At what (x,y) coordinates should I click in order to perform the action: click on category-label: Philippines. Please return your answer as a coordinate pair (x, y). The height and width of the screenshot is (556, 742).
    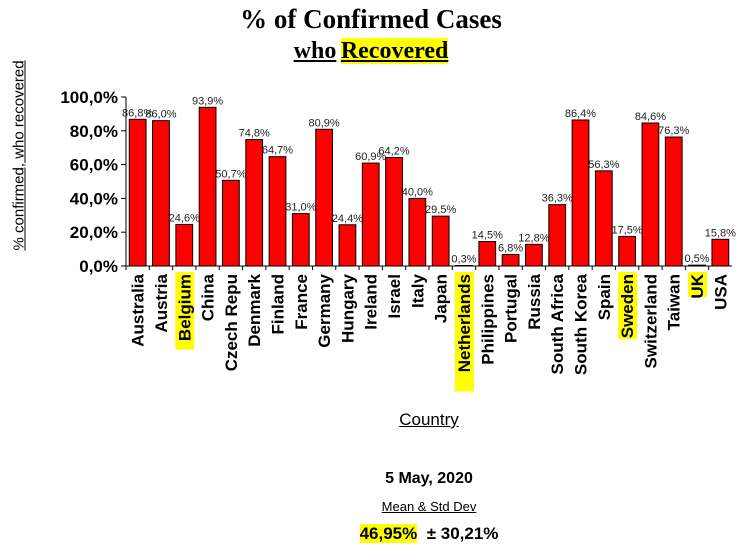
    Looking at the image, I should click on (487, 319).